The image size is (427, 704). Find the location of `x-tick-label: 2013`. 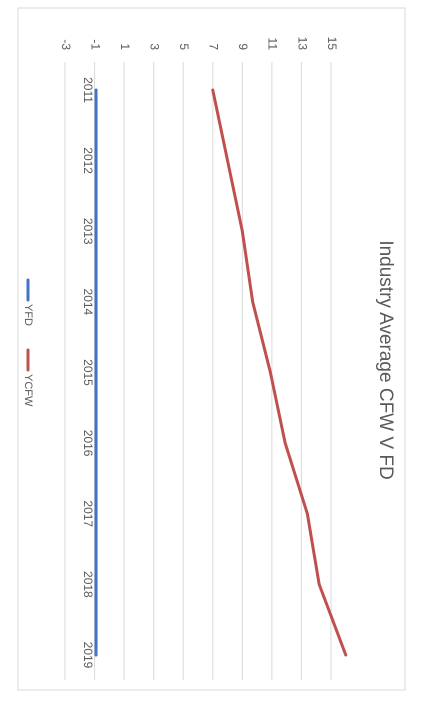

x-tick-label: 2013 is located at coordinates (88, 231).